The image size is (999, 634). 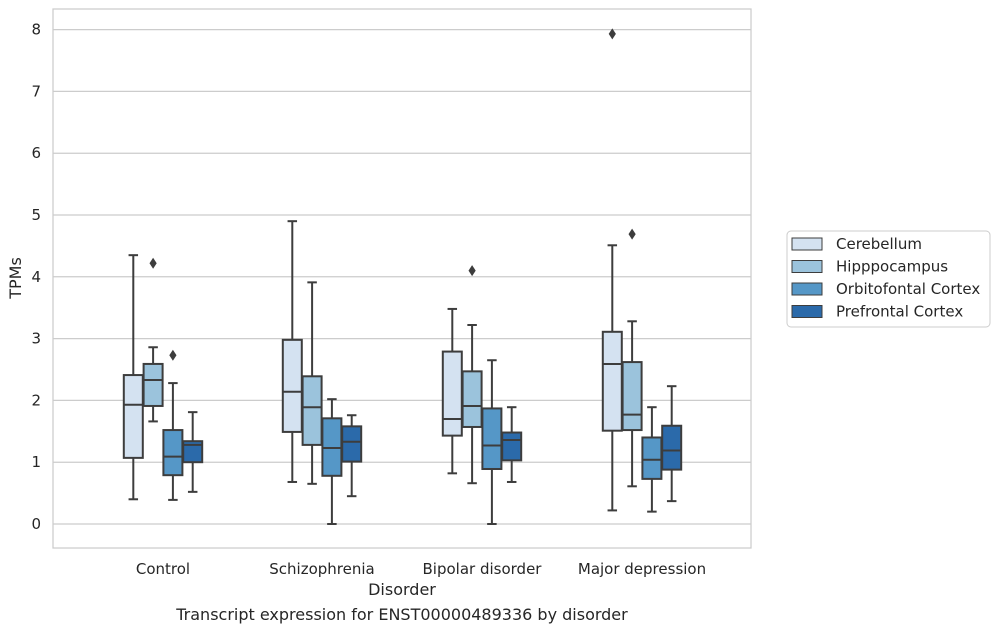 What do you see at coordinates (15, 278) in the screenshot?
I see `y-axis-label: TPMs` at bounding box center [15, 278].